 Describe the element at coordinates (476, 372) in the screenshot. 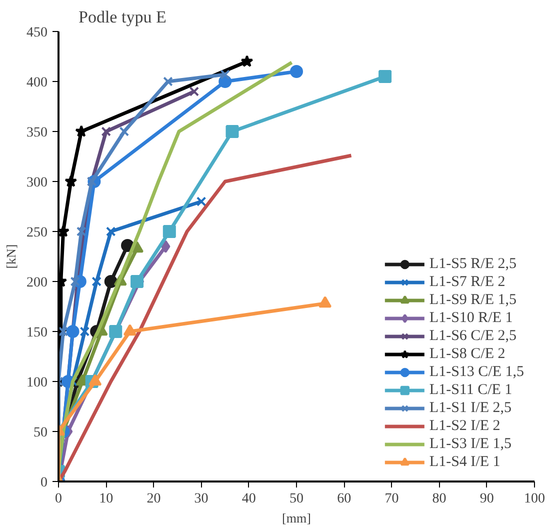

I see `legend-label: L1-S13 C/E 1,5` at that location.